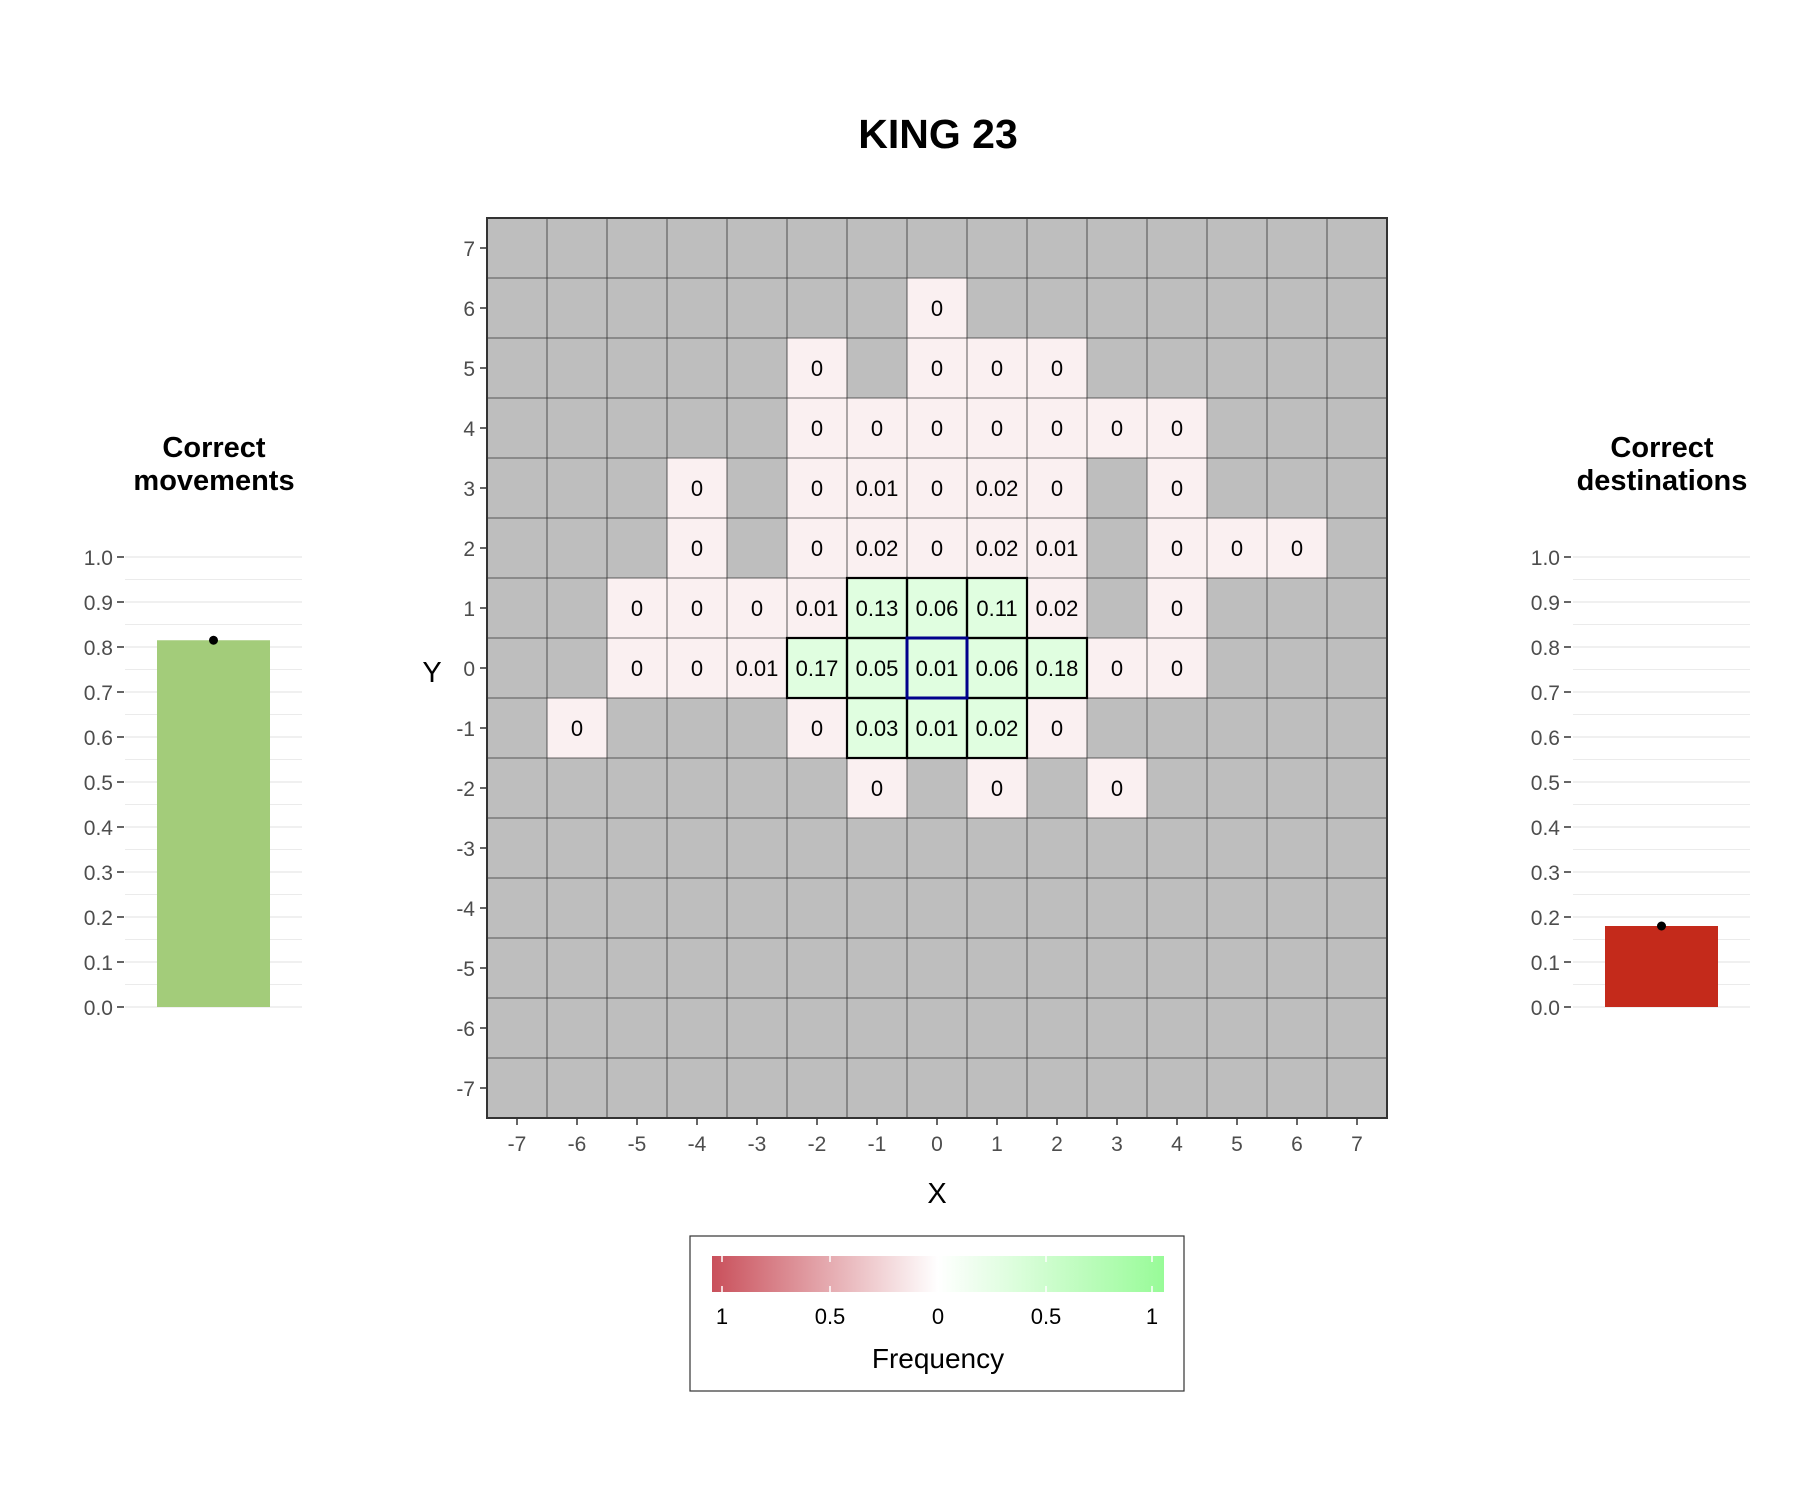  What do you see at coordinates (1545, 738) in the screenshot?
I see `bar-y-tick-label: 0.6` at bounding box center [1545, 738].